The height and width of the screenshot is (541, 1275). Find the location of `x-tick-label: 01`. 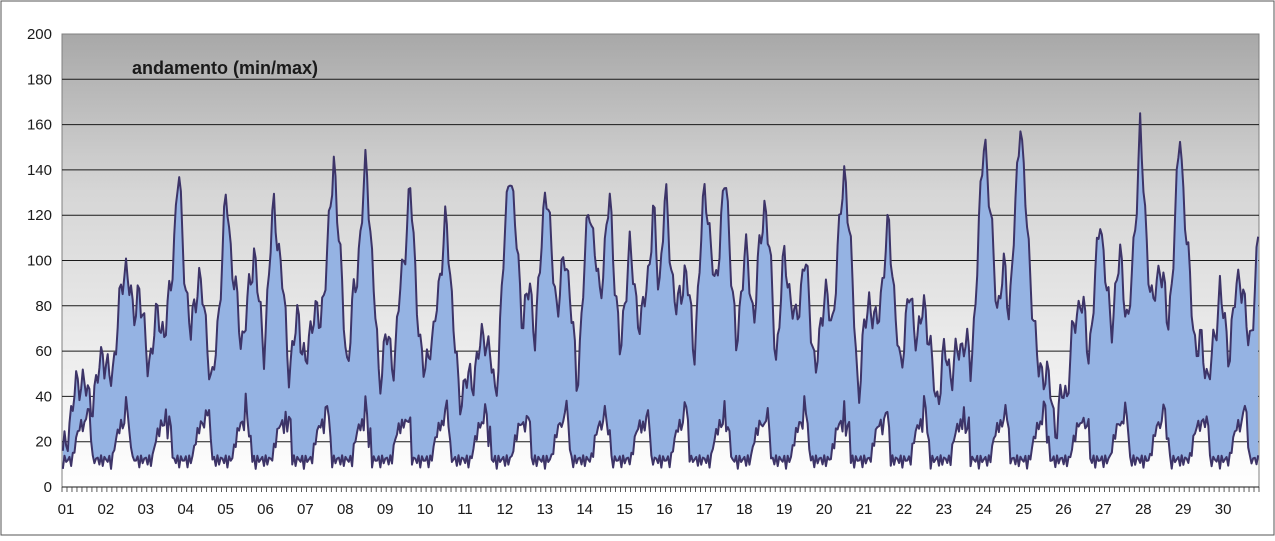

x-tick-label: 01 is located at coordinates (66, 509).